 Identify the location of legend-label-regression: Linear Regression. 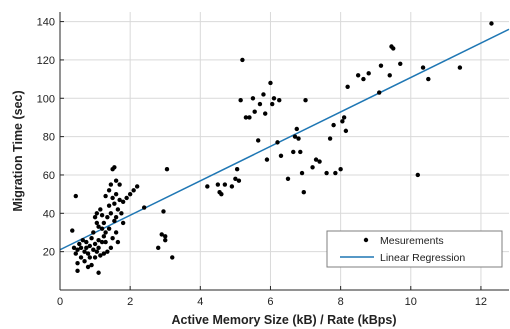
(422, 258).